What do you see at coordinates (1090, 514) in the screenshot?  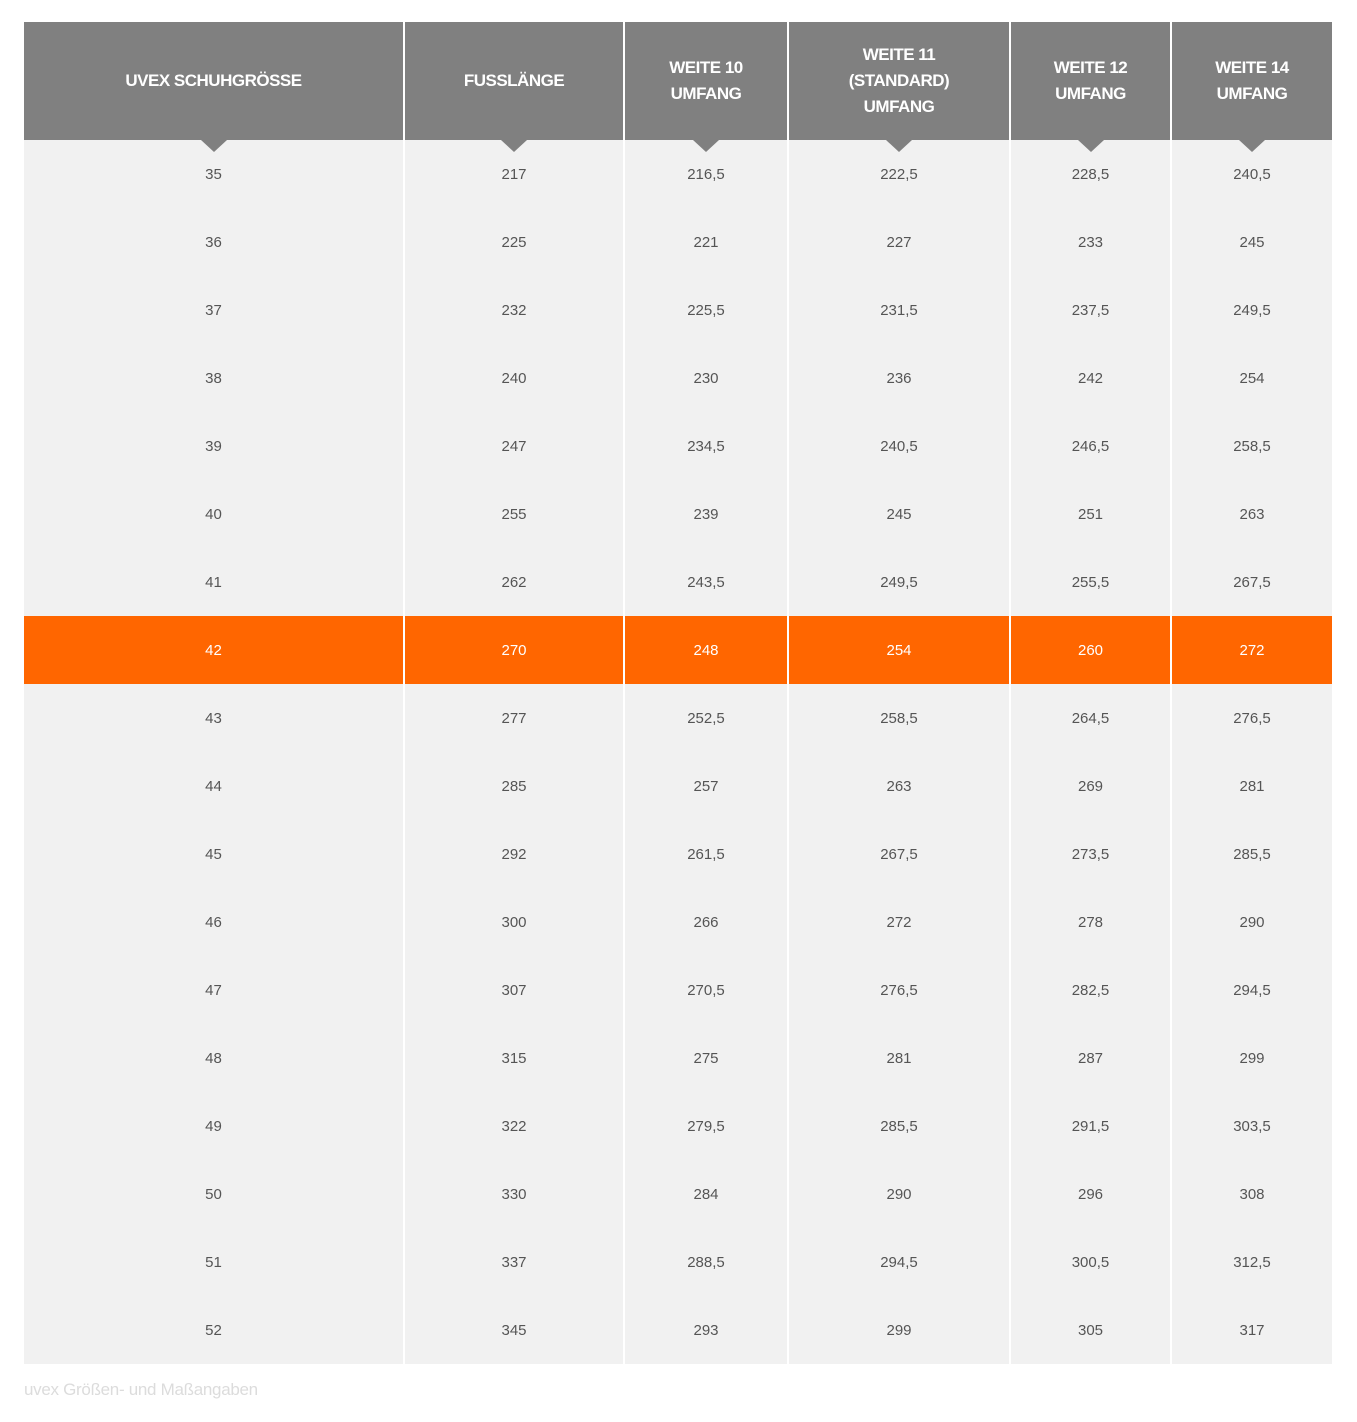 I see `table-cell: 251` at bounding box center [1090, 514].